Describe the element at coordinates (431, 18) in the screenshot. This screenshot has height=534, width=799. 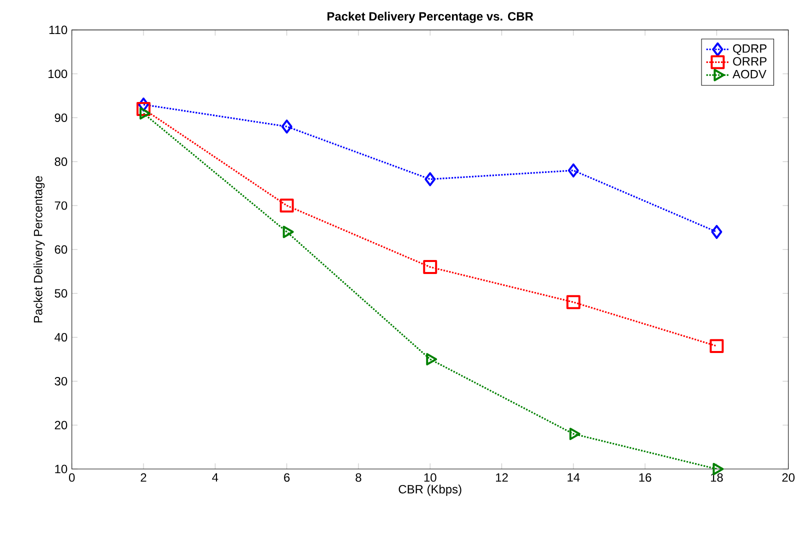
I see `chart-title: Packet Delivery Percentage vs. CBR` at that location.